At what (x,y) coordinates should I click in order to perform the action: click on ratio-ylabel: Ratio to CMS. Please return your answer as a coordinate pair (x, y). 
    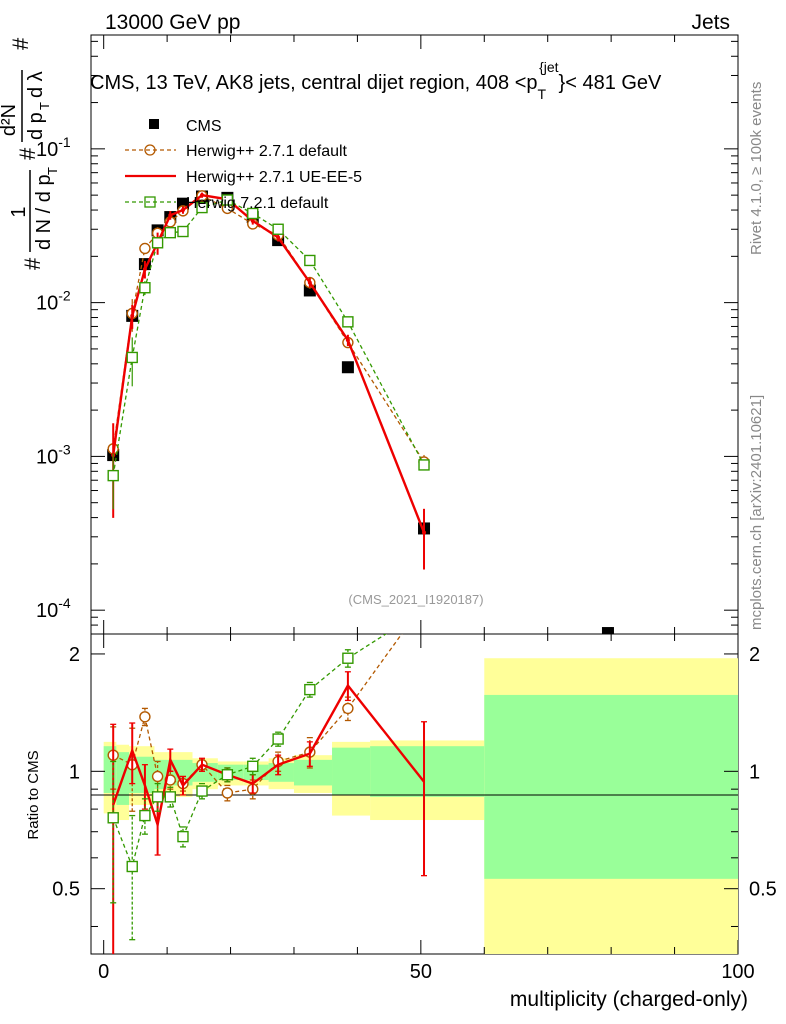
    Looking at the image, I should click on (33, 794).